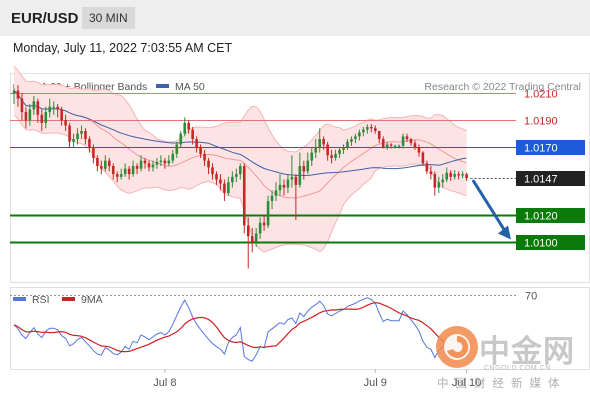 The width and height of the screenshot is (590, 400). Describe the element at coordinates (507, 357) in the screenshot. I see `watermark: 中金网 CNGOLD.COM.CN 中国财经新媒体` at that location.